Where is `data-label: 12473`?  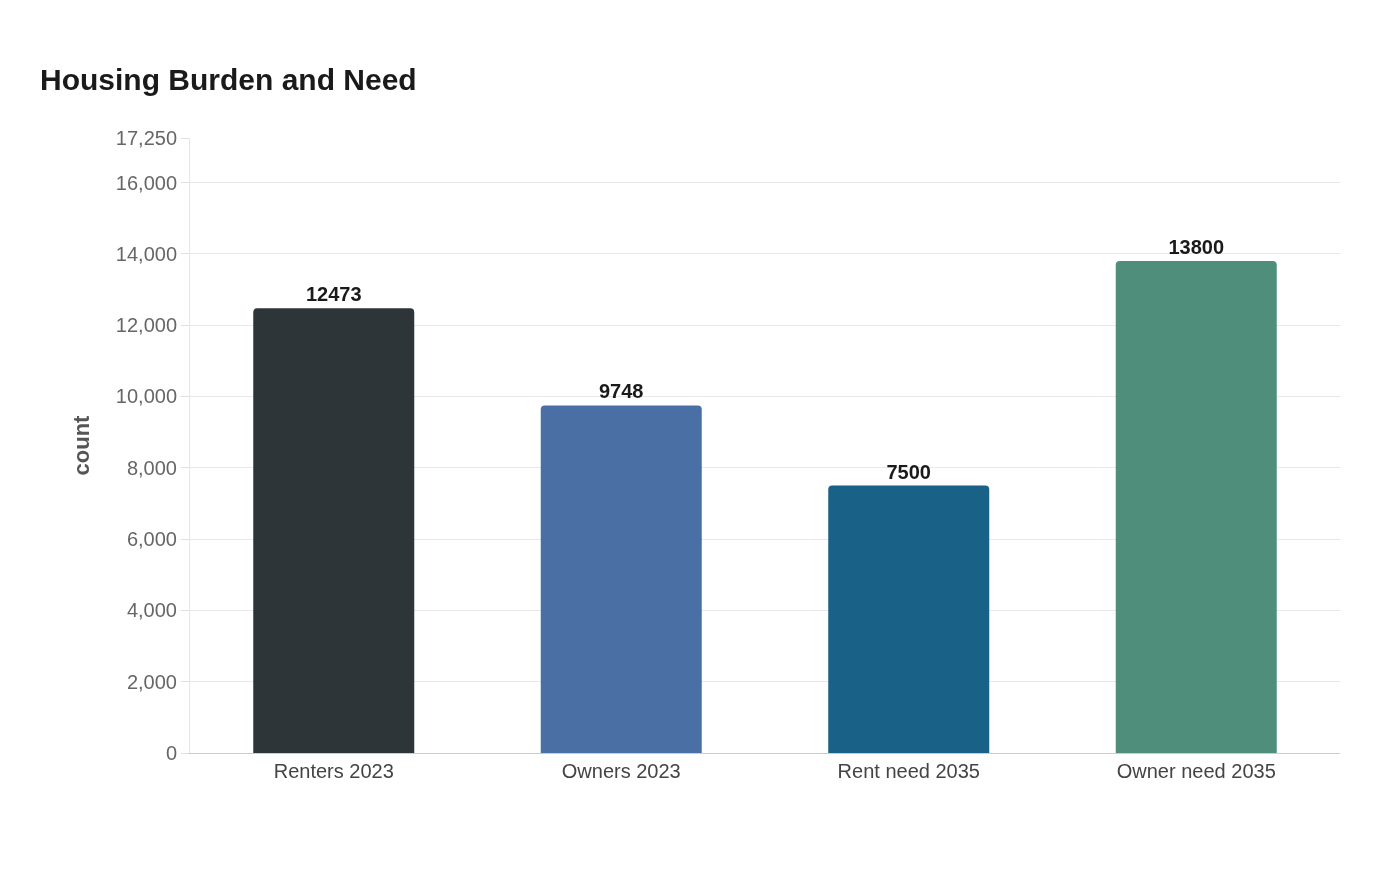
data-label: 12473 is located at coordinates (333, 294).